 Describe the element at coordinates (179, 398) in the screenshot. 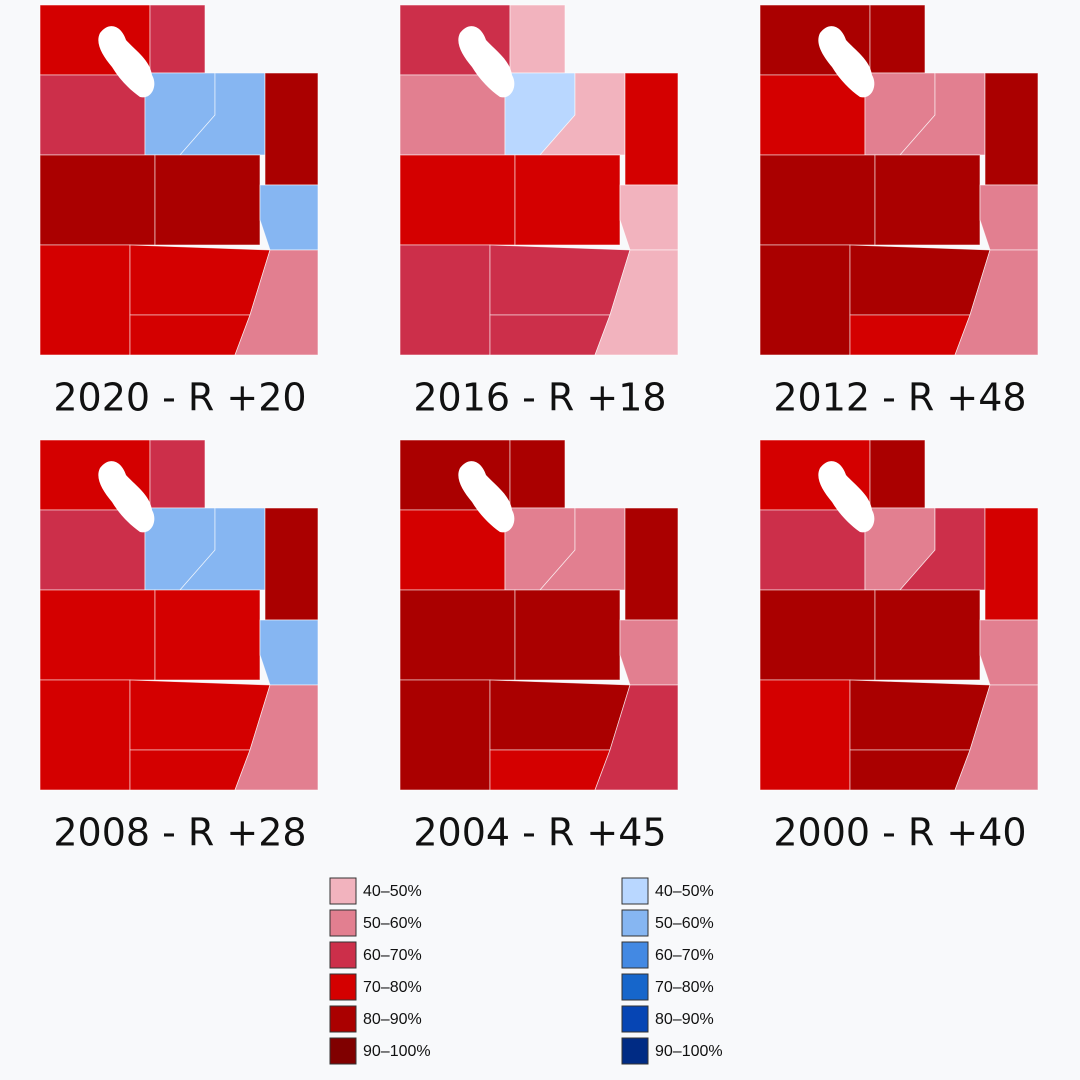

I see `map-title: 2020 - R +20` at that location.